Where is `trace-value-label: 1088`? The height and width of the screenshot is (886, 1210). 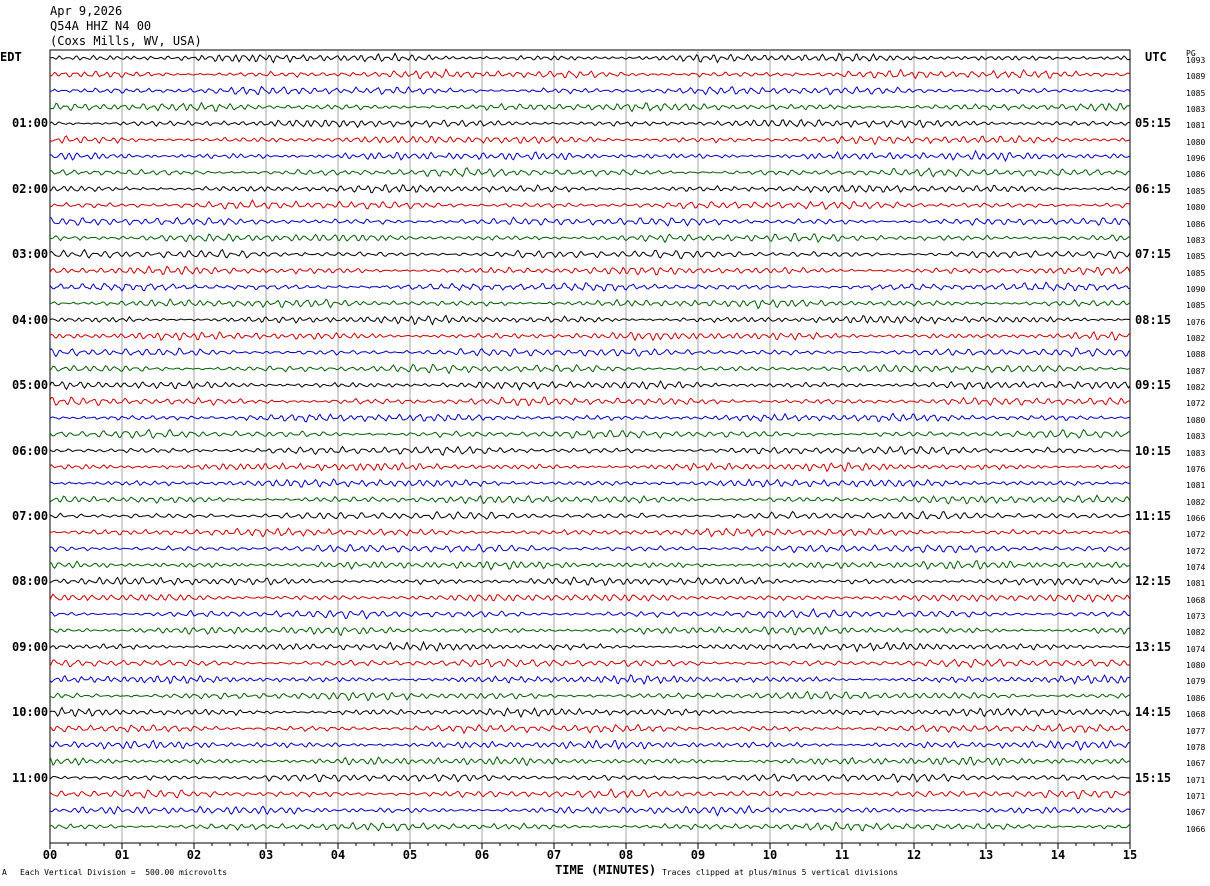
trace-value-label: 1088 is located at coordinates (1196, 355).